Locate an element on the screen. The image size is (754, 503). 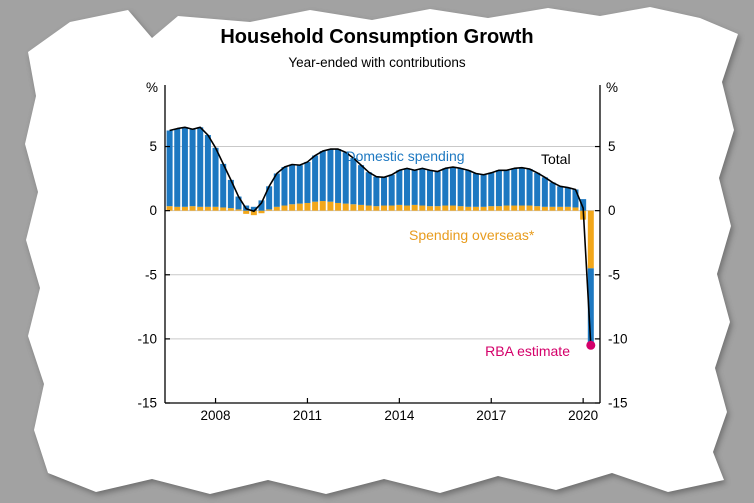
y-tick-label-left: -5 is located at coordinates (151, 274).